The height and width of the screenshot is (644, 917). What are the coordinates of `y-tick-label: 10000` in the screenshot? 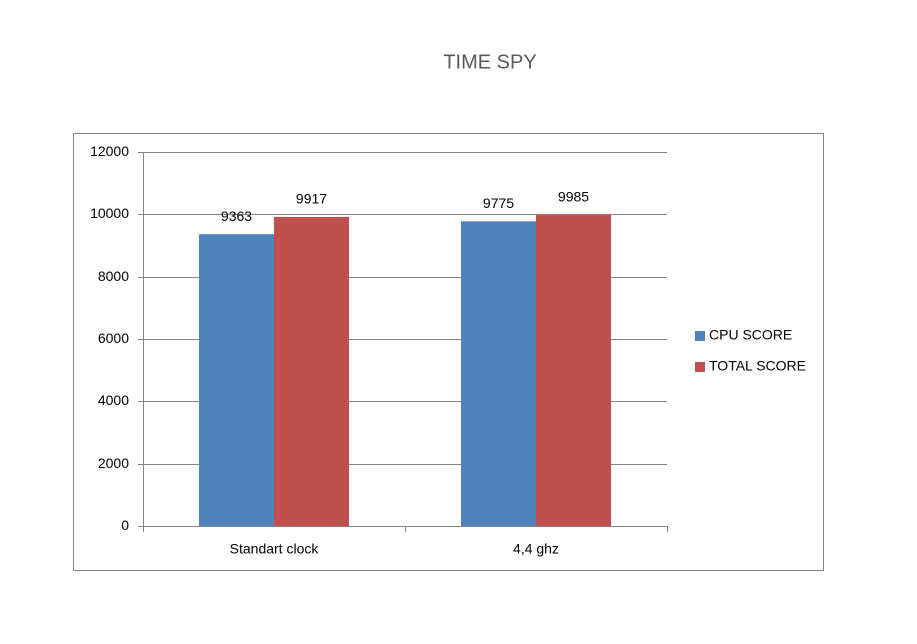 It's located at (109, 213).